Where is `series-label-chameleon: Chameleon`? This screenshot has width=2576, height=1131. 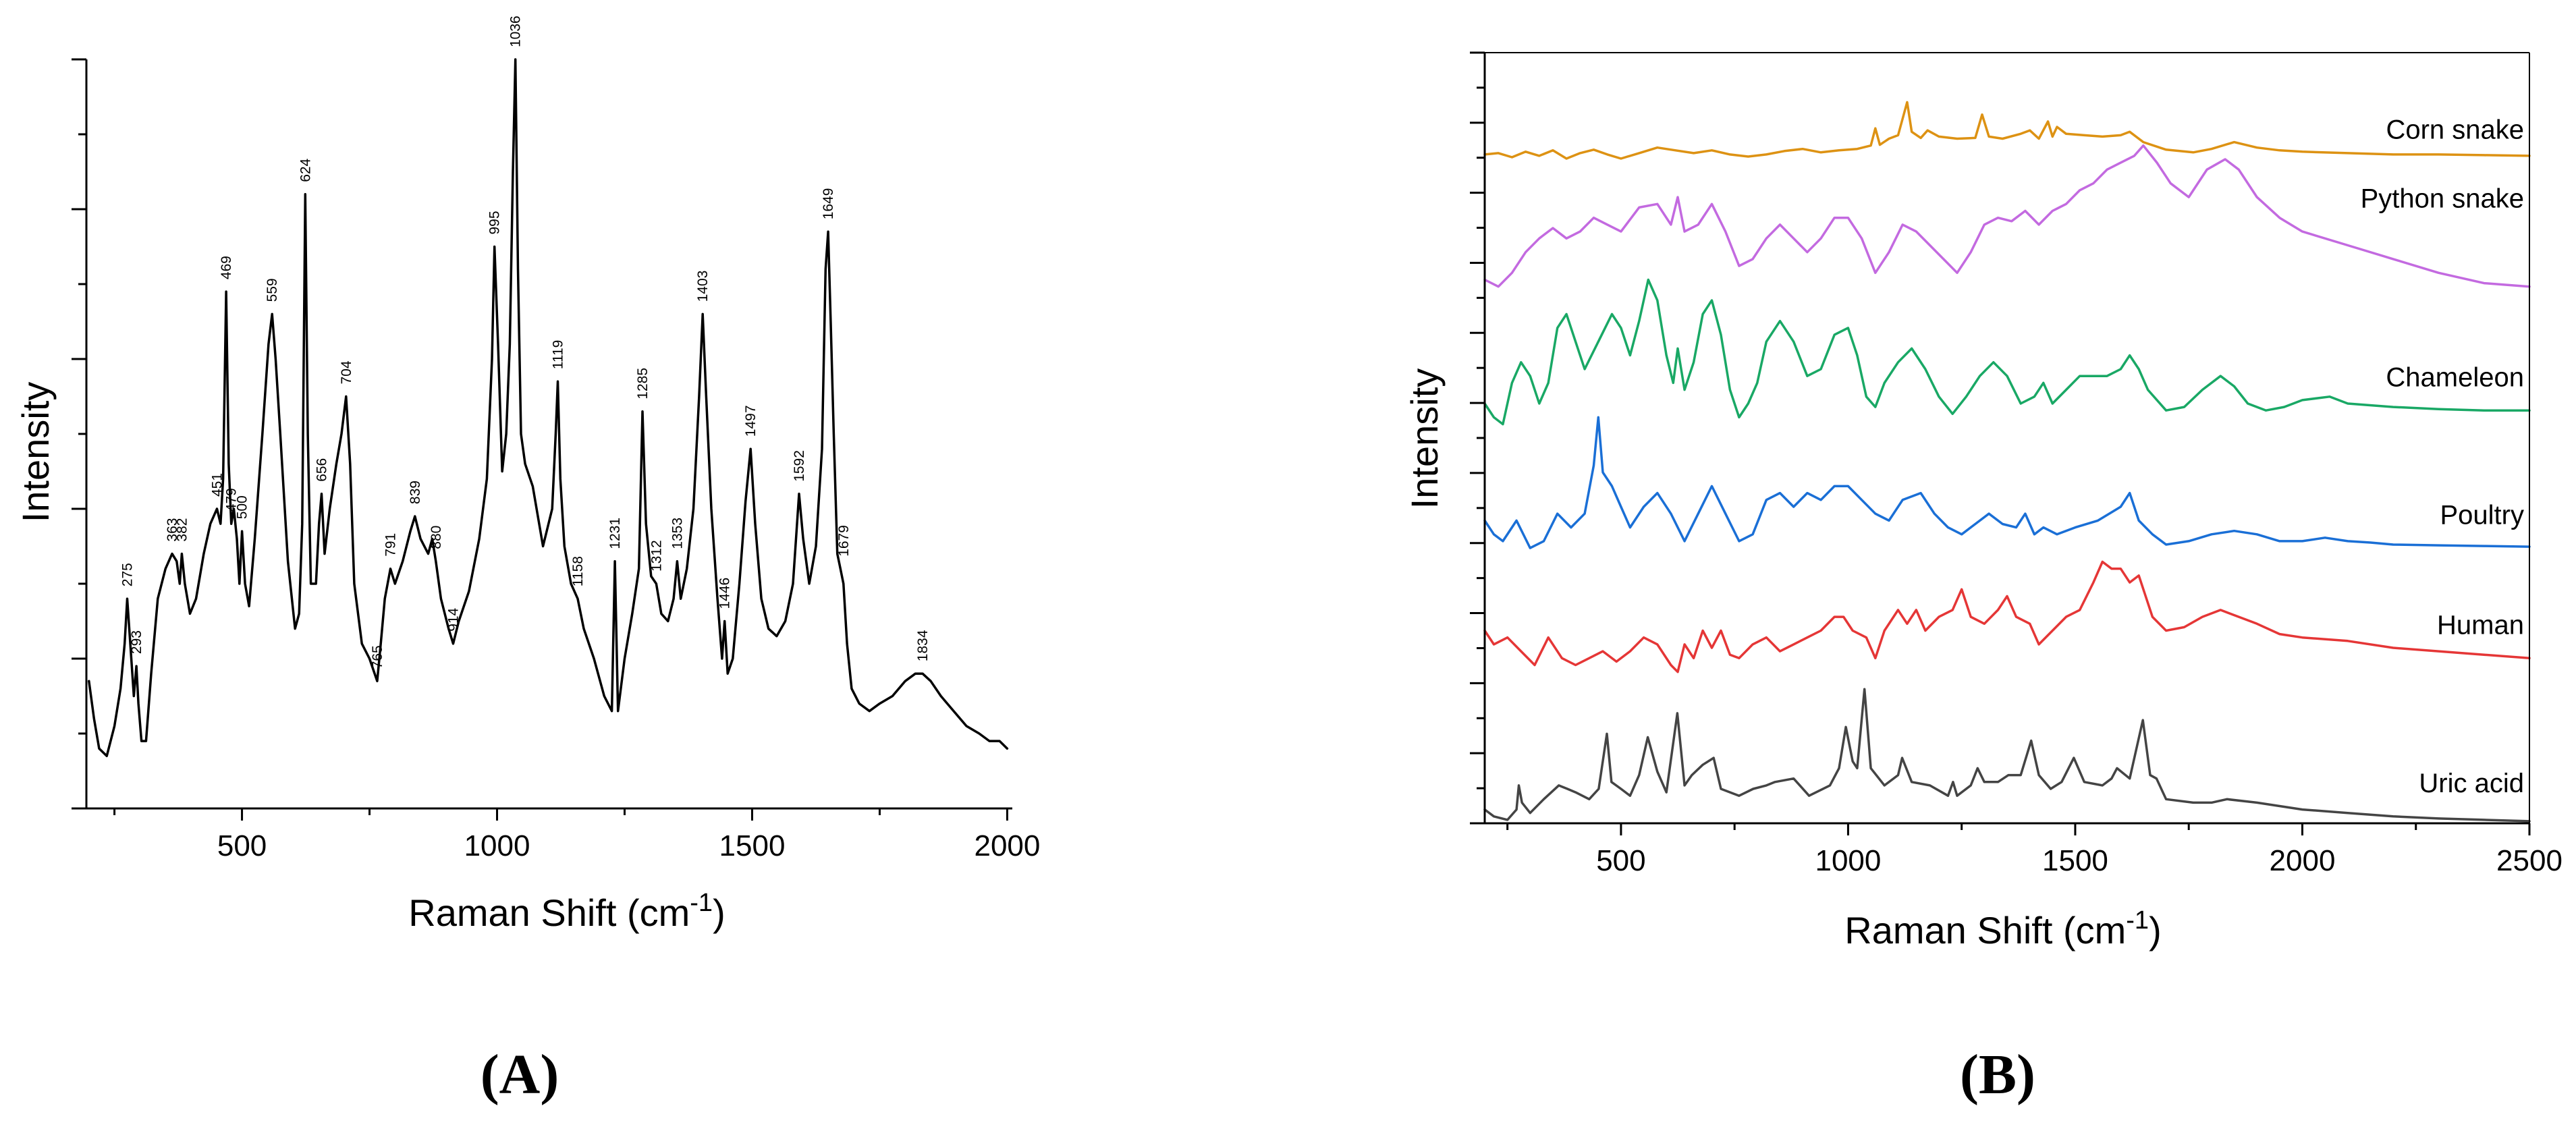
series-label-chameleon: Chameleon is located at coordinates (2455, 378).